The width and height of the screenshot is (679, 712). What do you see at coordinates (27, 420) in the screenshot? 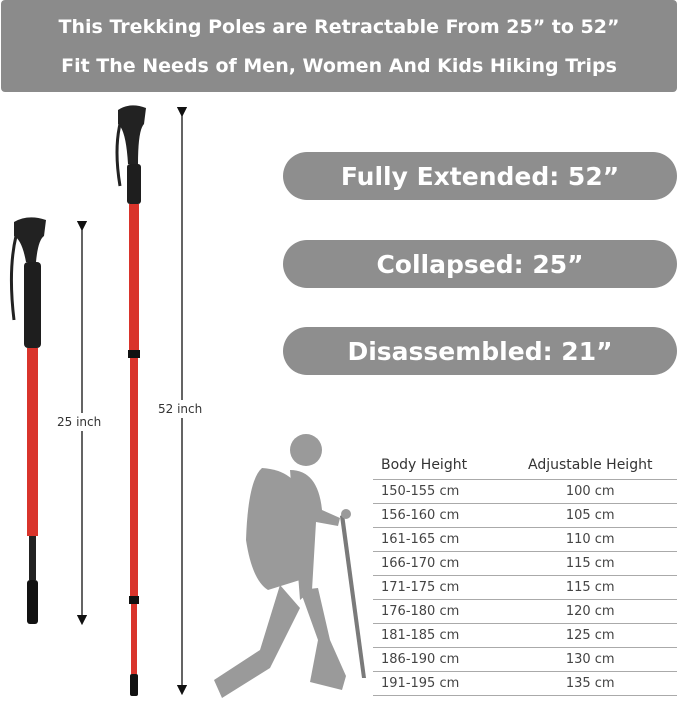
I see `collapsed-pole-image` at bounding box center [27, 420].